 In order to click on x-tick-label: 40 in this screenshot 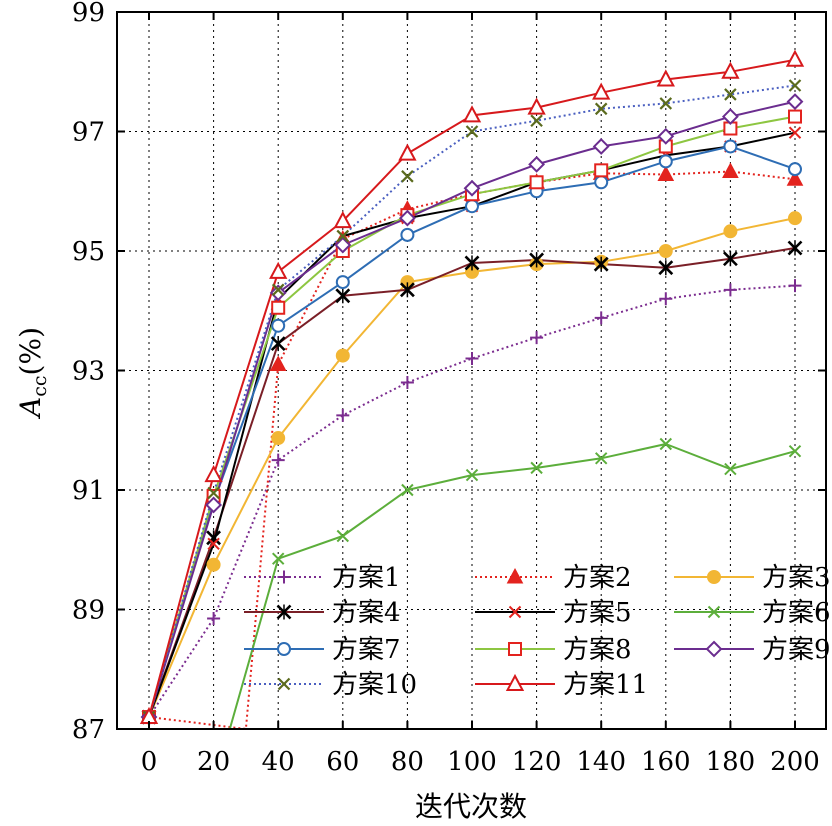, I will do `click(278, 762)`.